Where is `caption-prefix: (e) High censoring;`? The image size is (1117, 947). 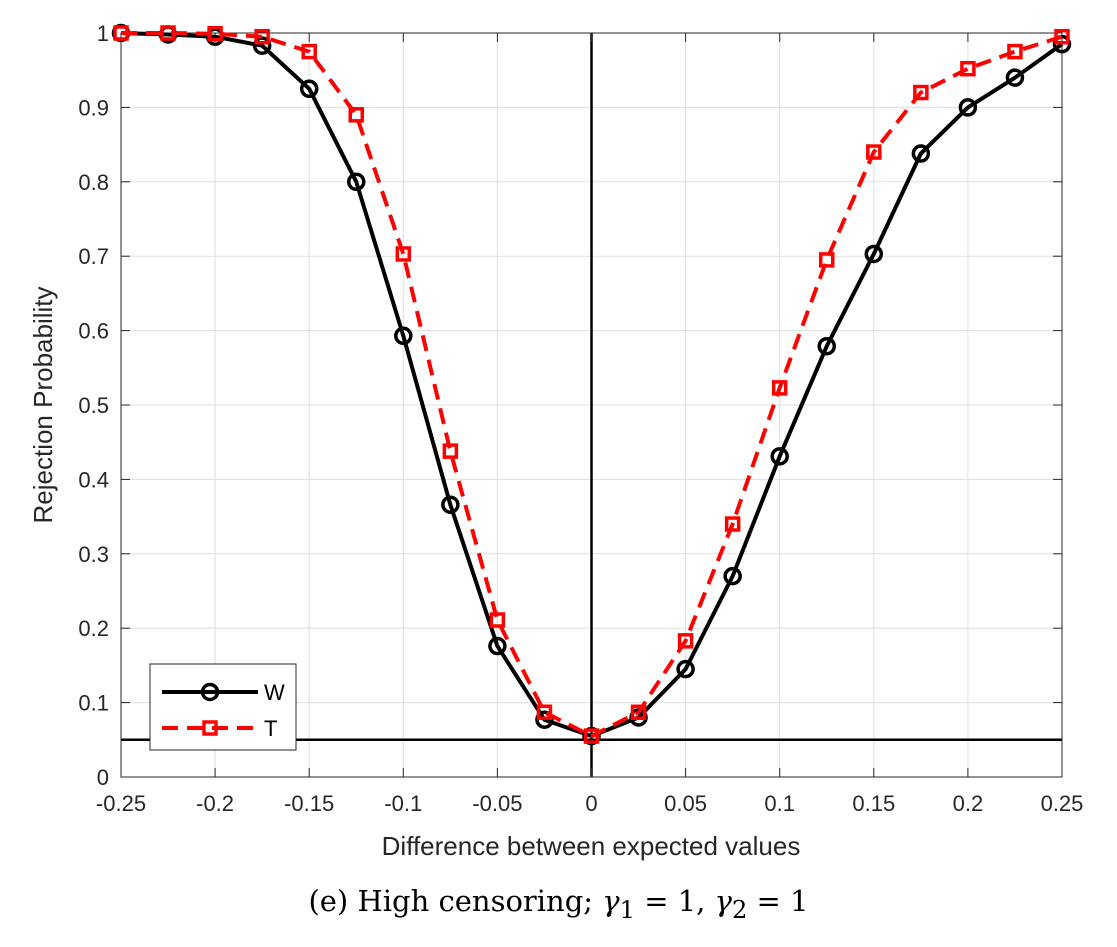 caption-prefix: (e) High censoring; is located at coordinates (455, 901).